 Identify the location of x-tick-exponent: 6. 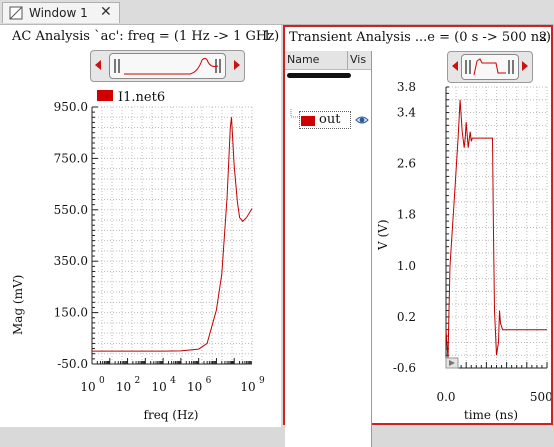
(209, 381).